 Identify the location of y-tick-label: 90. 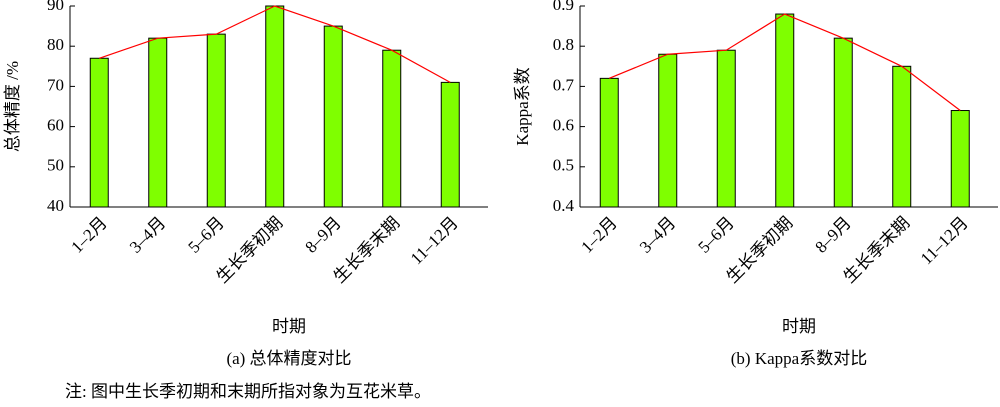
(55, 7).